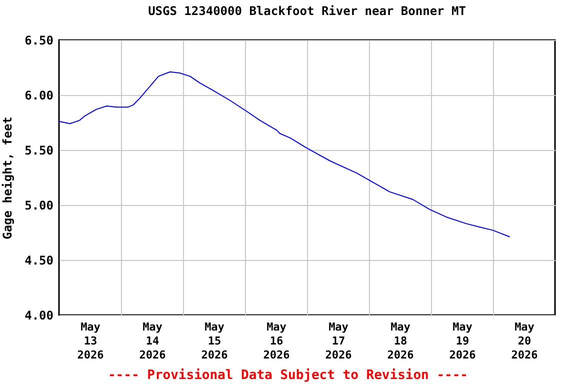  I want to click on x-tick-label: May 16 2026, so click(276, 341).